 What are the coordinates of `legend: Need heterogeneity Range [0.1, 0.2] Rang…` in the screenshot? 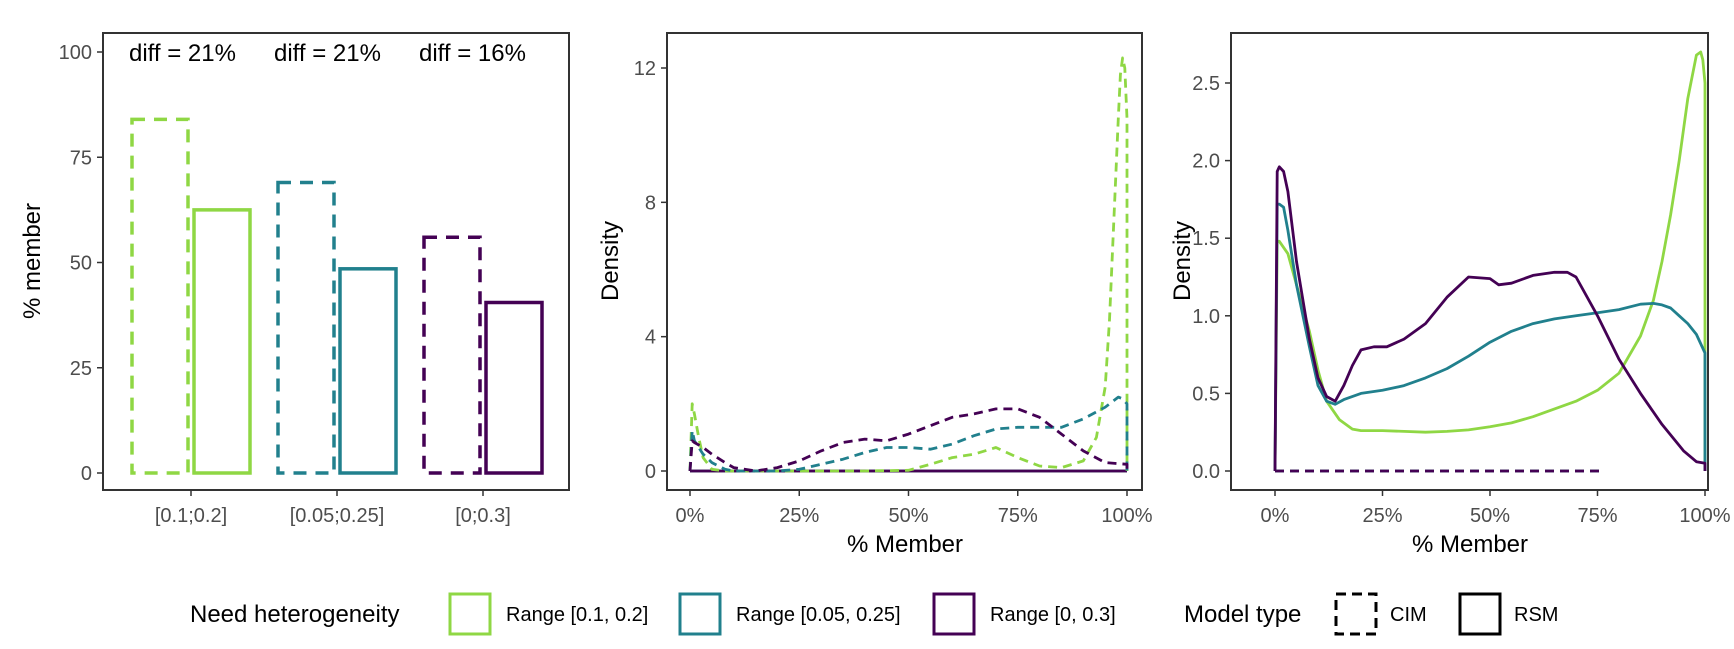 It's located at (874, 614).